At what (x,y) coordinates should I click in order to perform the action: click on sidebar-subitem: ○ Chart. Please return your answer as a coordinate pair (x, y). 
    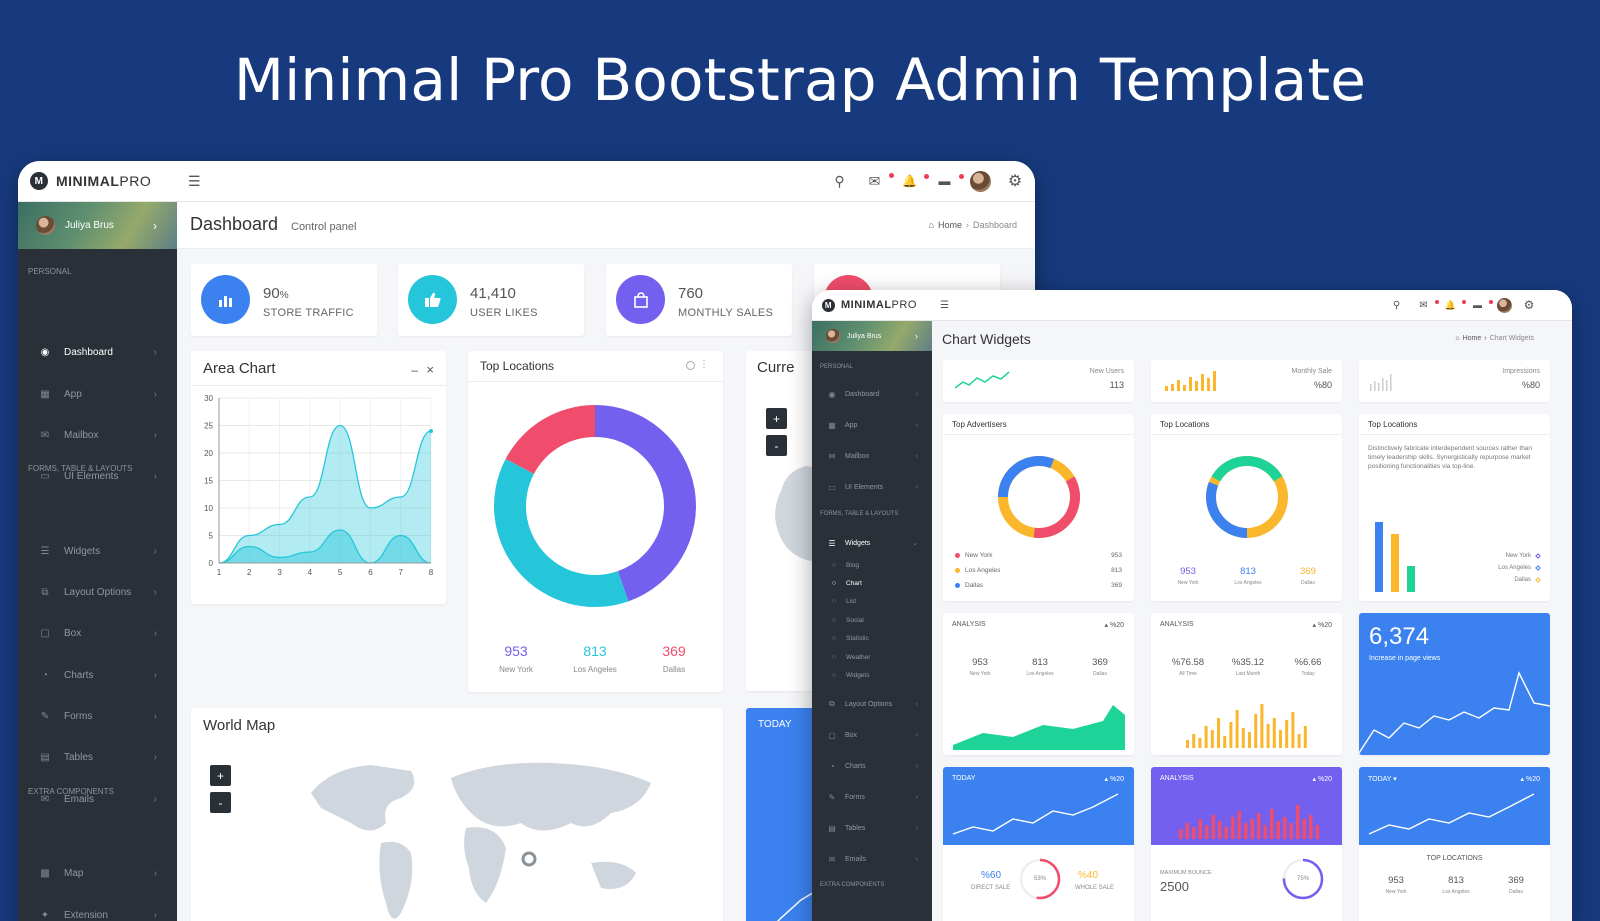
    Looking at the image, I should click on (881, 583).